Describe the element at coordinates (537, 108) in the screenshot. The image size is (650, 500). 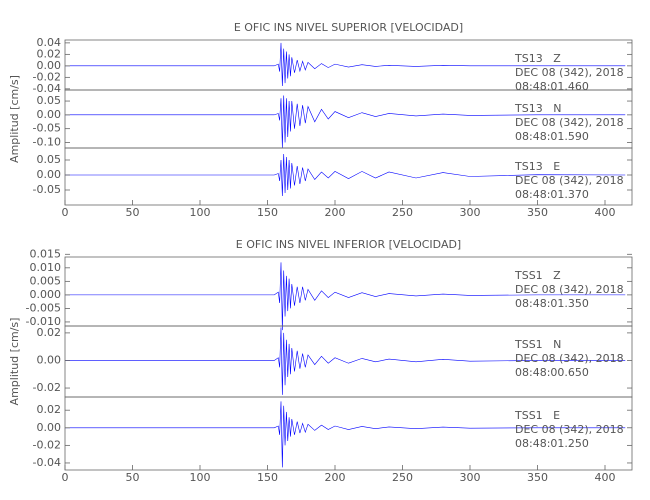
I see `annotation: TS13 N` at that location.